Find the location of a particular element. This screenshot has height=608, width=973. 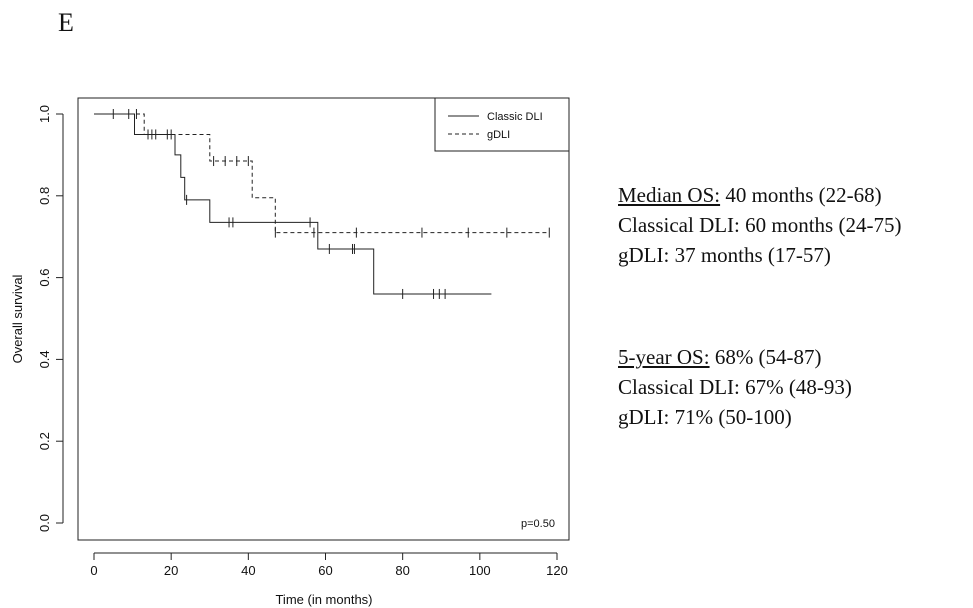

legend: Classic DLI gDLI is located at coordinates (502, 124).